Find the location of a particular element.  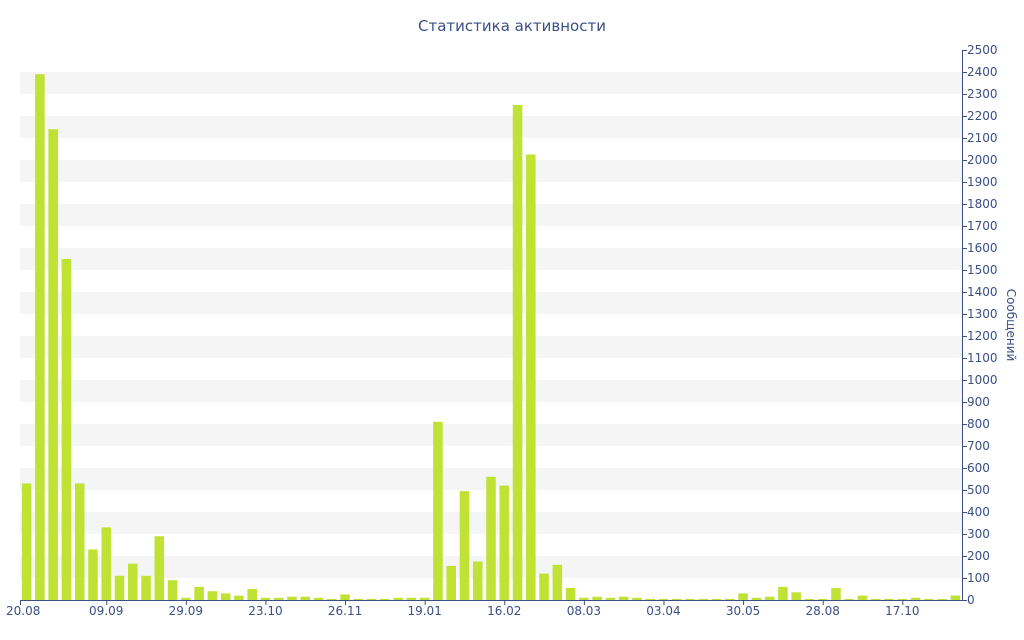

y-tick-label: 2500 is located at coordinates (982, 50).